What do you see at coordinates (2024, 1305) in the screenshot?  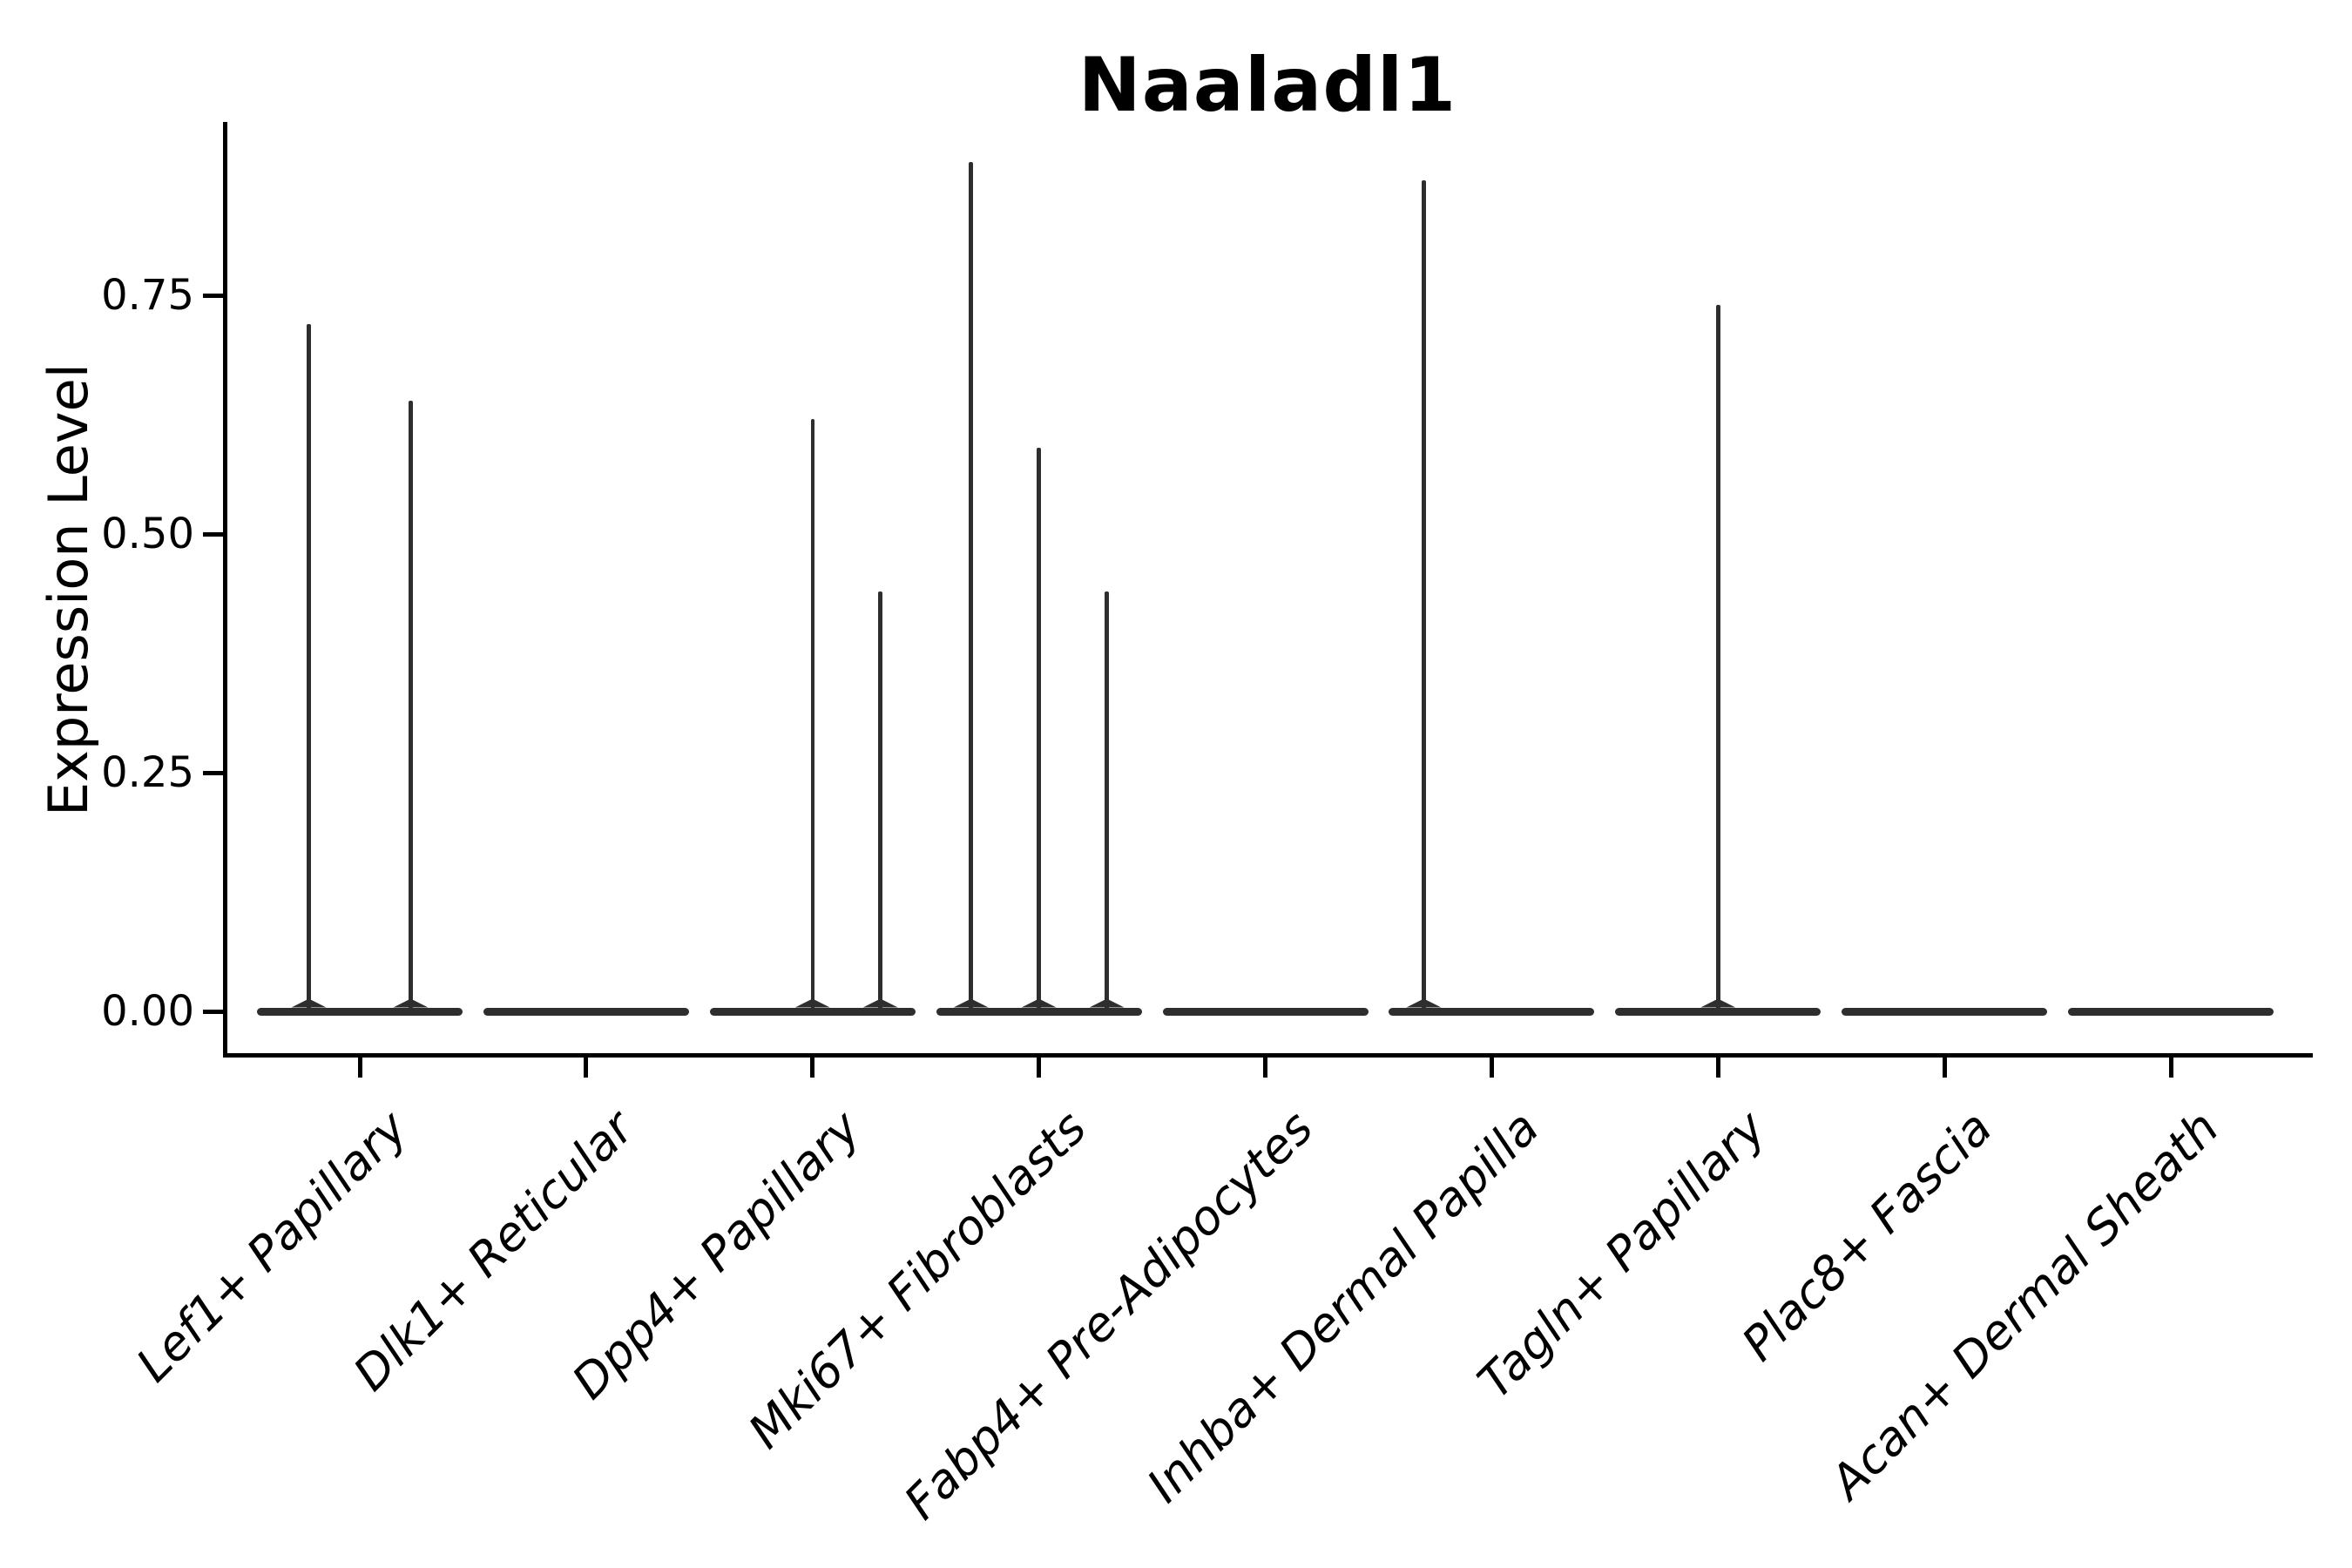 I see `x-tick-label: Acan+ Dermal Sheath` at bounding box center [2024, 1305].